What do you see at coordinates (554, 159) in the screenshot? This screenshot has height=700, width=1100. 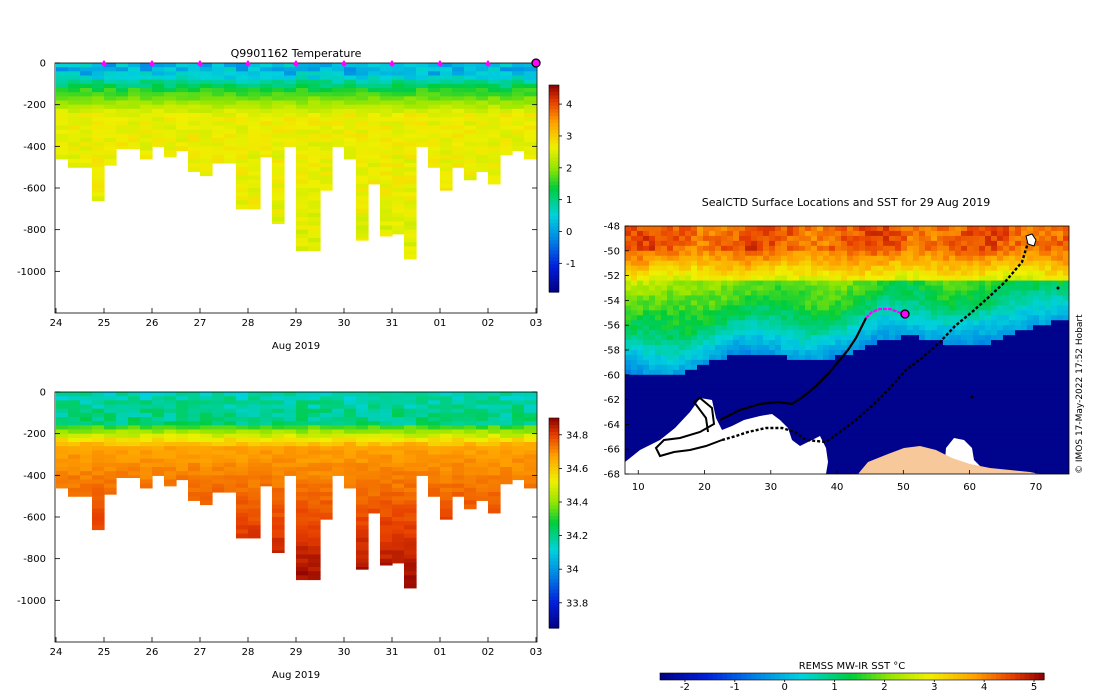 I see `colorbar-segment` at bounding box center [554, 159].